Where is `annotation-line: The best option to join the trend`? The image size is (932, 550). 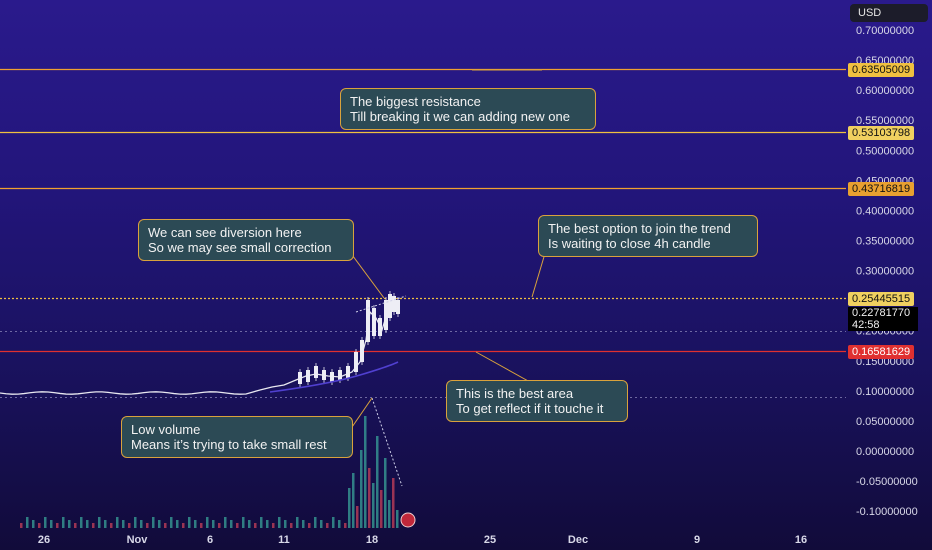 annotation-line: The best option to join the trend is located at coordinates (639, 228).